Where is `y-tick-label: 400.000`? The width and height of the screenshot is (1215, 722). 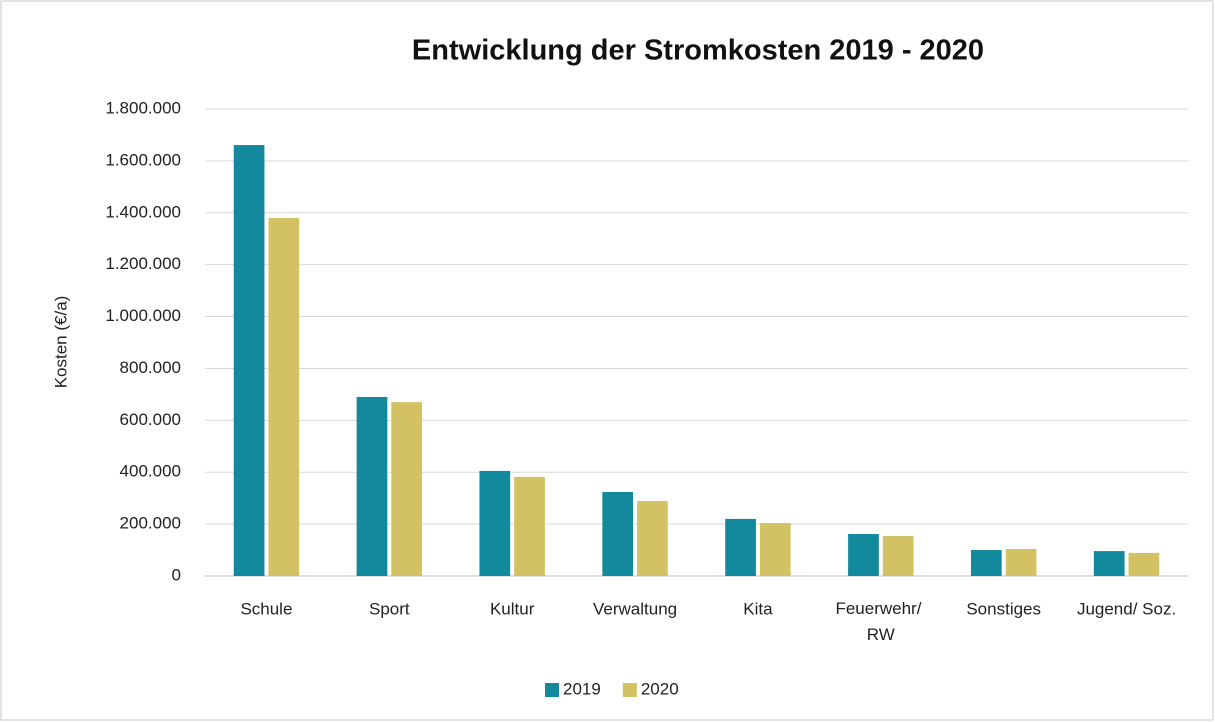
y-tick-label: 400.000 is located at coordinates (150, 471).